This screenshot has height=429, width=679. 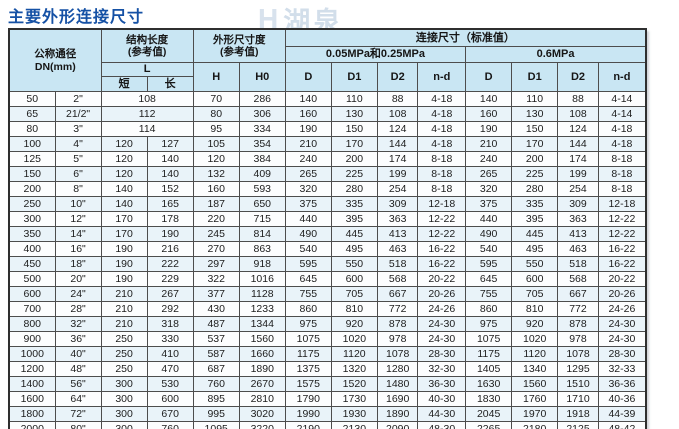 What do you see at coordinates (78, 309) in the screenshot?
I see `cell: 28"` at bounding box center [78, 309].